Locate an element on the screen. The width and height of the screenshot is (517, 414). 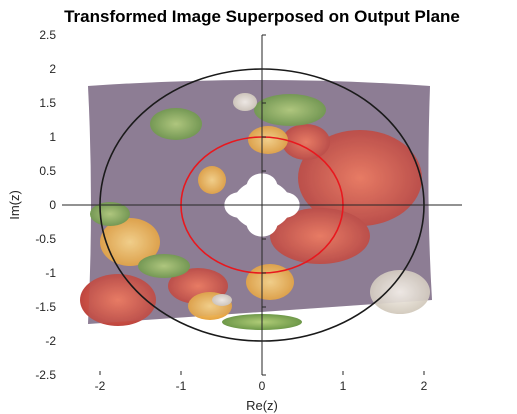
y-tick-label: -1 is located at coordinates (50, 273).